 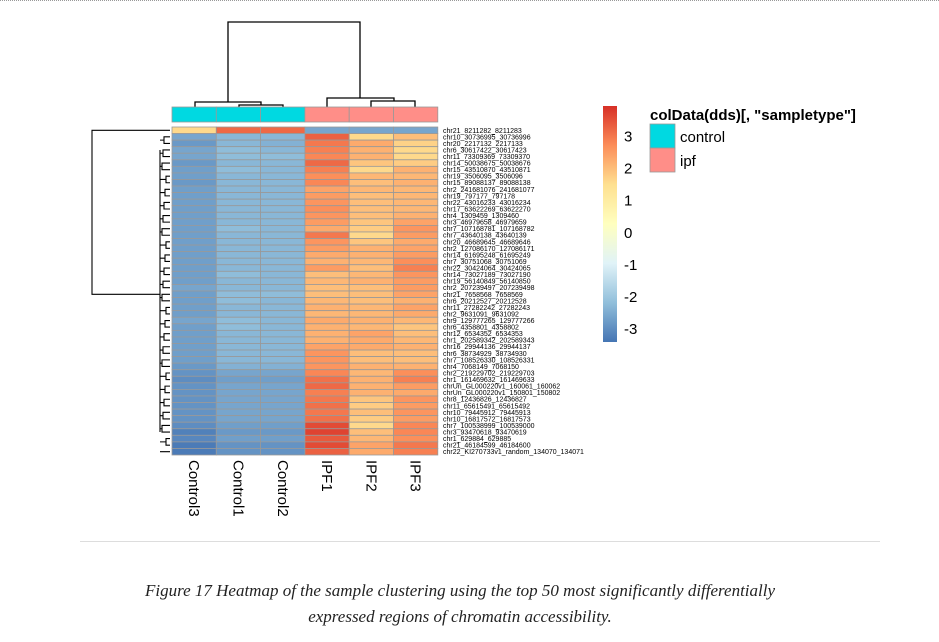 I want to click on row-label: chr22_KI270733v1_random_134070_134071, so click(x=513, y=452).